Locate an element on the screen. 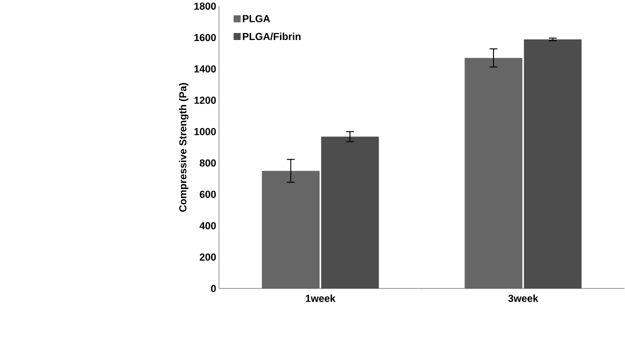 This screenshot has height=340, width=625. y-tick-label: 1000 is located at coordinates (205, 132).